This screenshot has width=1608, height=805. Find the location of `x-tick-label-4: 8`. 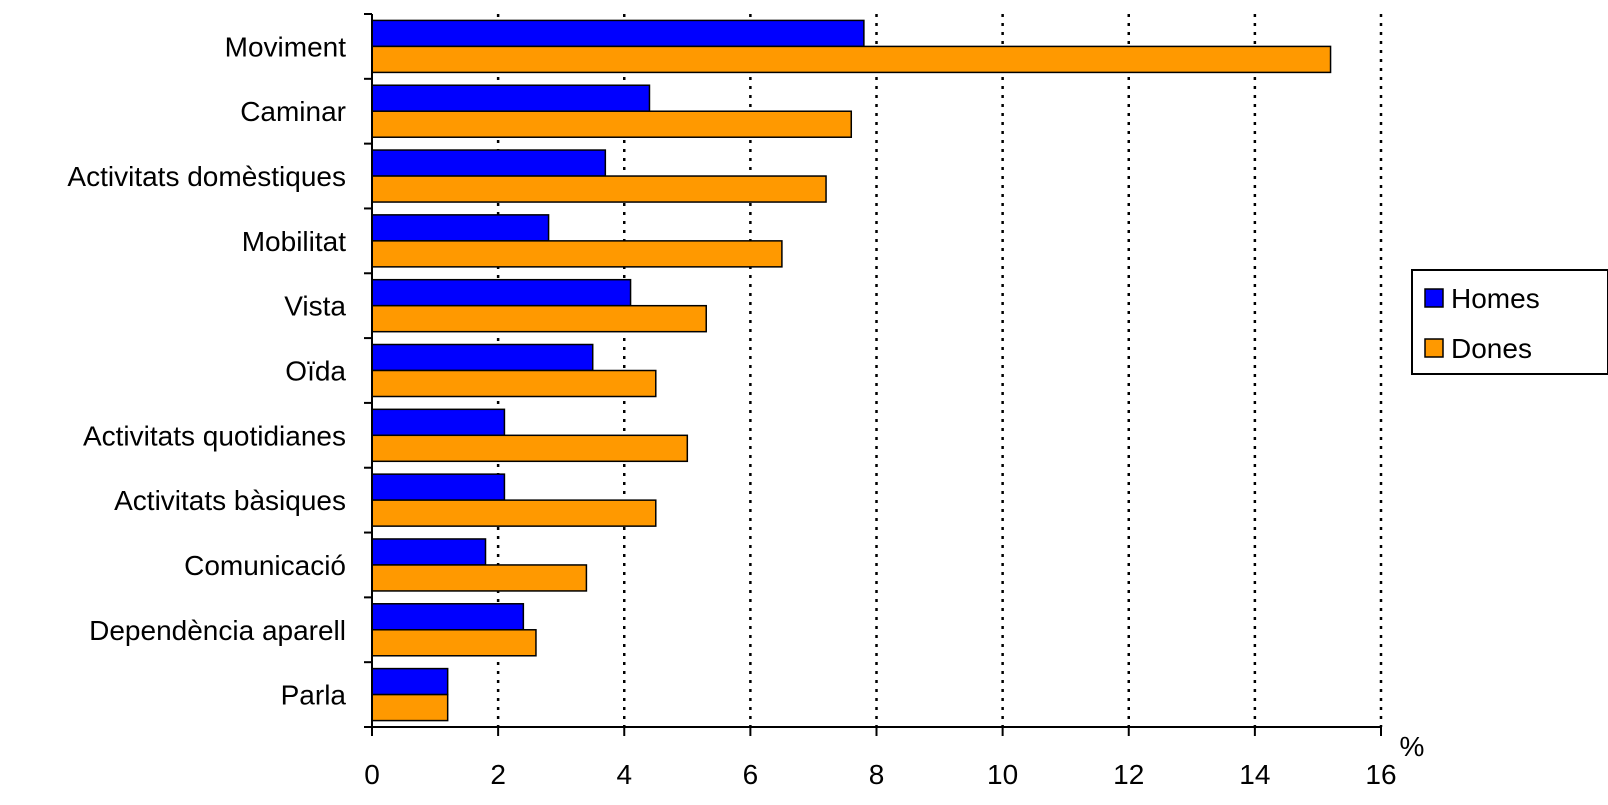

x-tick-label-4: 8 is located at coordinates (877, 774).